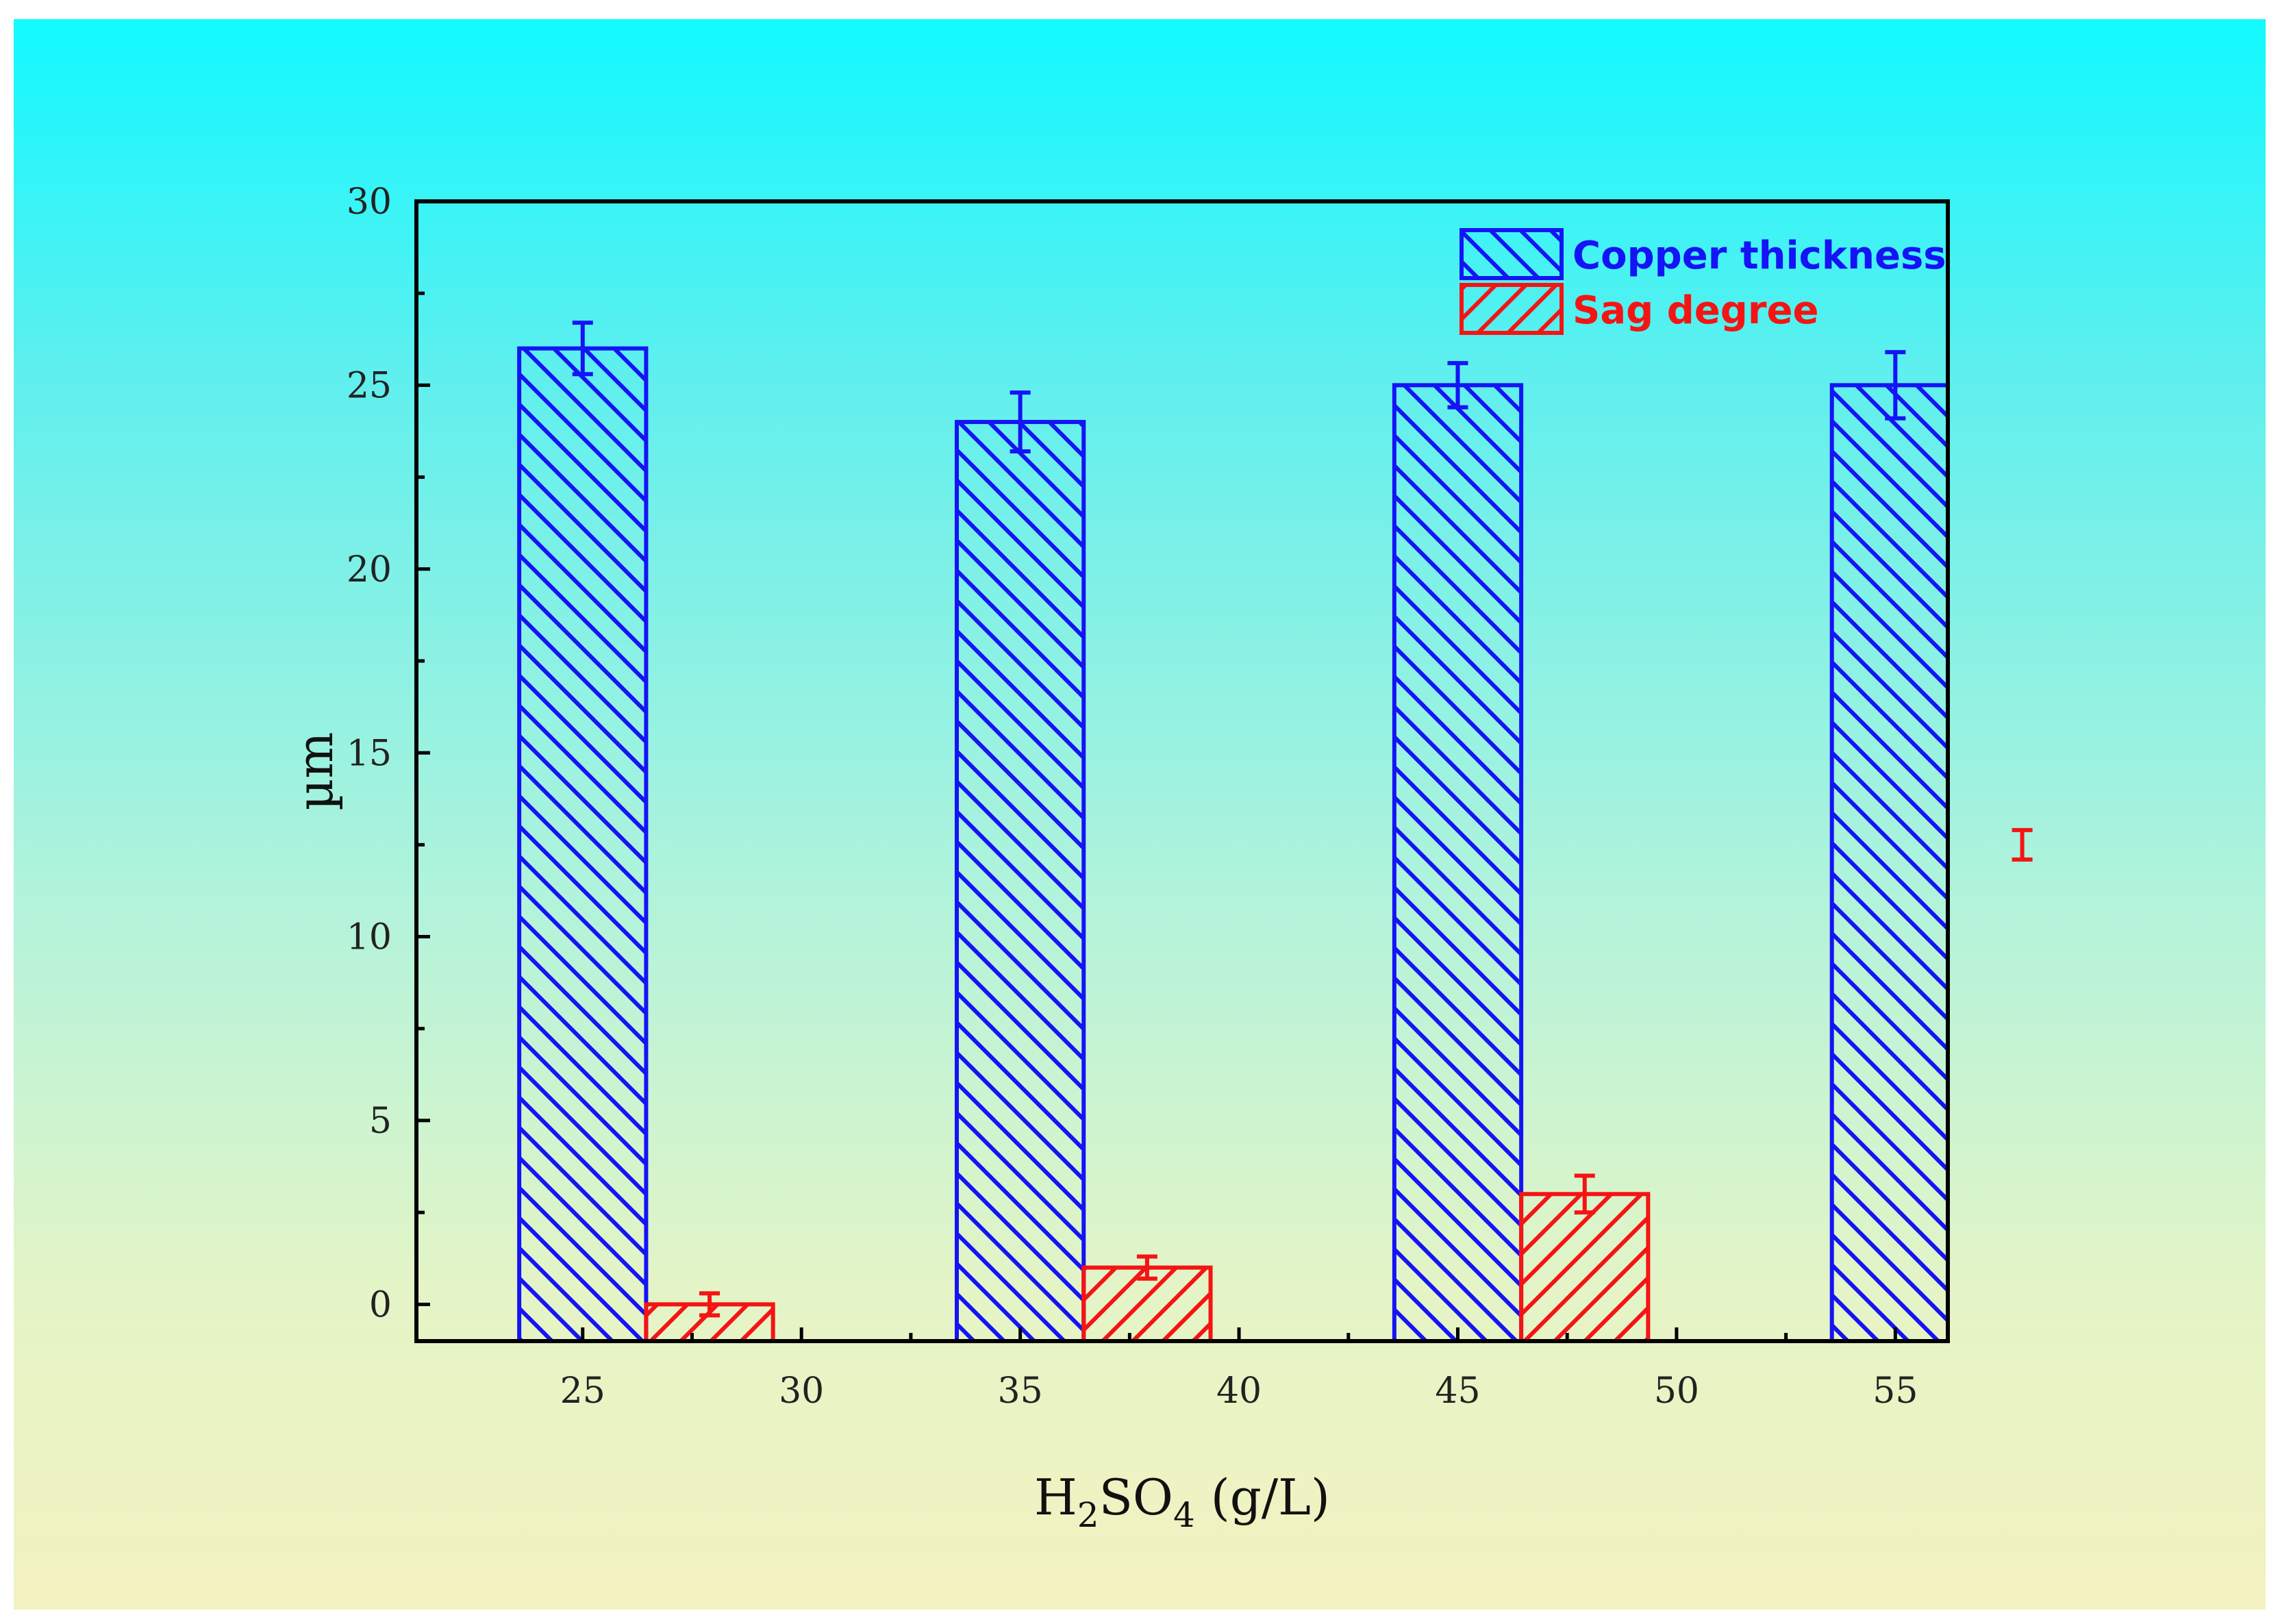  Describe the element at coordinates (1703, 281) in the screenshot. I see `legend: Copper thickness Sag degree` at that location.